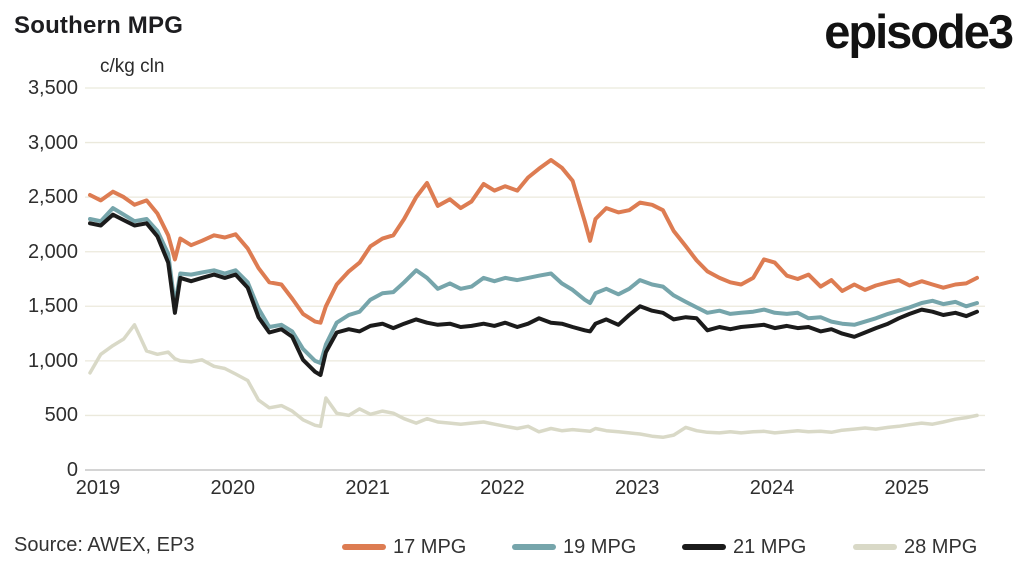 Image resolution: width=1024 pixels, height=568 pixels. What do you see at coordinates (52, 306) in the screenshot?
I see `y-tick-label: 1,500` at bounding box center [52, 306].